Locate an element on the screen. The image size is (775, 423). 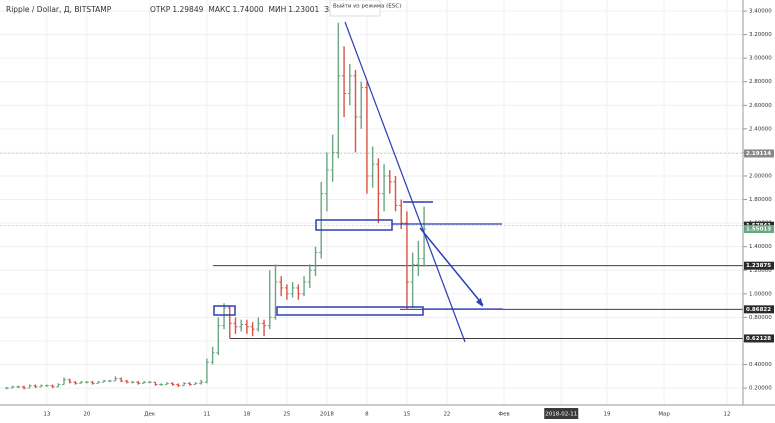
x-tick-label: Фев is located at coordinates (503, 415).